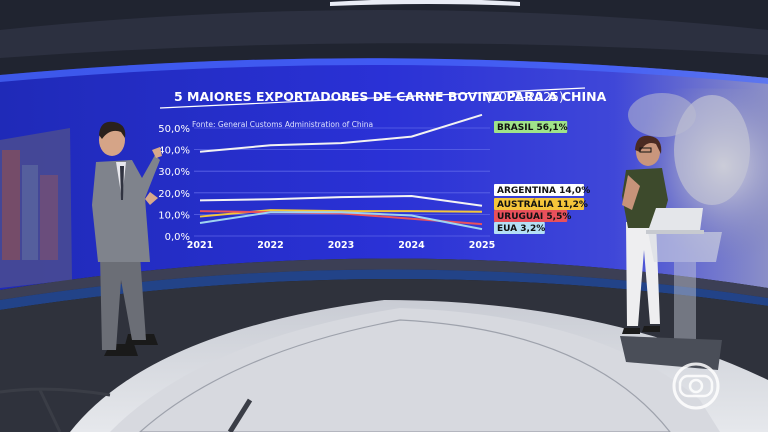  Describe the element at coordinates (200, 245) in the screenshot. I see `x-tick-label: 2021` at that location.